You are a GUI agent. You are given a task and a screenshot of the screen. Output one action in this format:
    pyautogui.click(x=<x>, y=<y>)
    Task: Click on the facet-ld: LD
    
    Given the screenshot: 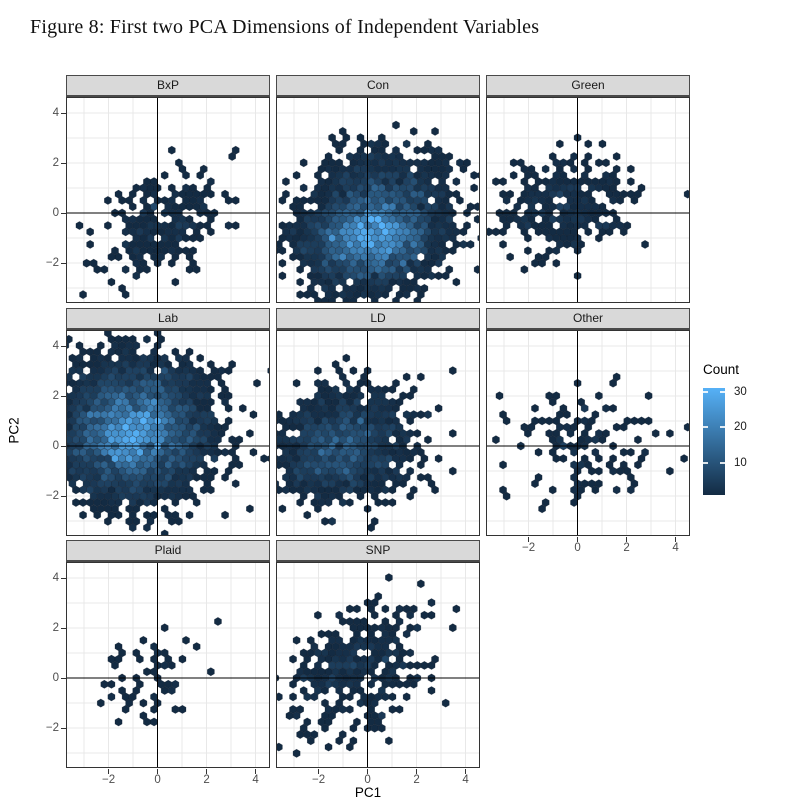 What is the action you would take?
    pyautogui.click(x=378, y=422)
    